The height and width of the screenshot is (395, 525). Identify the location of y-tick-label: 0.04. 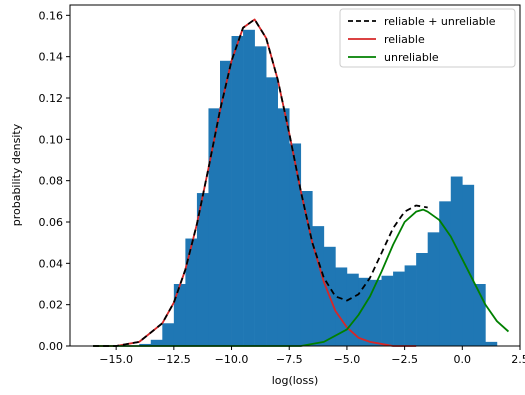
(51, 263).